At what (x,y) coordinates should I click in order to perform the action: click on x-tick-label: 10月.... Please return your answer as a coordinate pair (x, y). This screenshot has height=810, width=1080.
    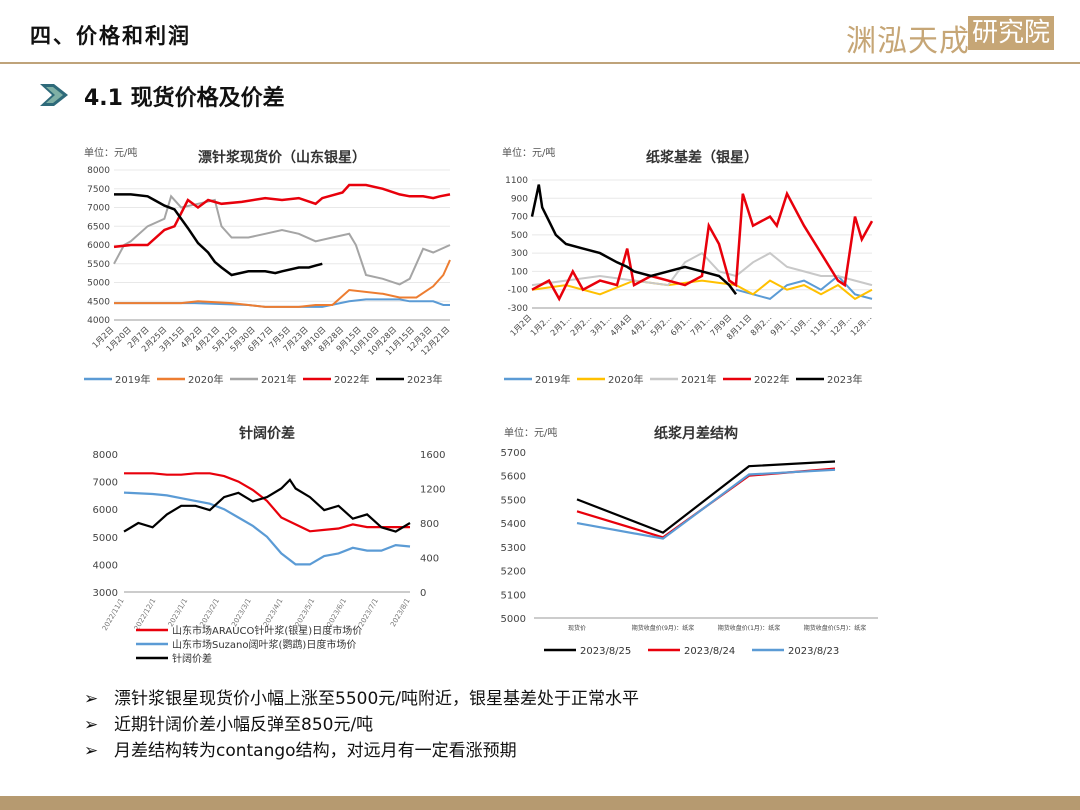
    Looking at the image, I should click on (801, 325).